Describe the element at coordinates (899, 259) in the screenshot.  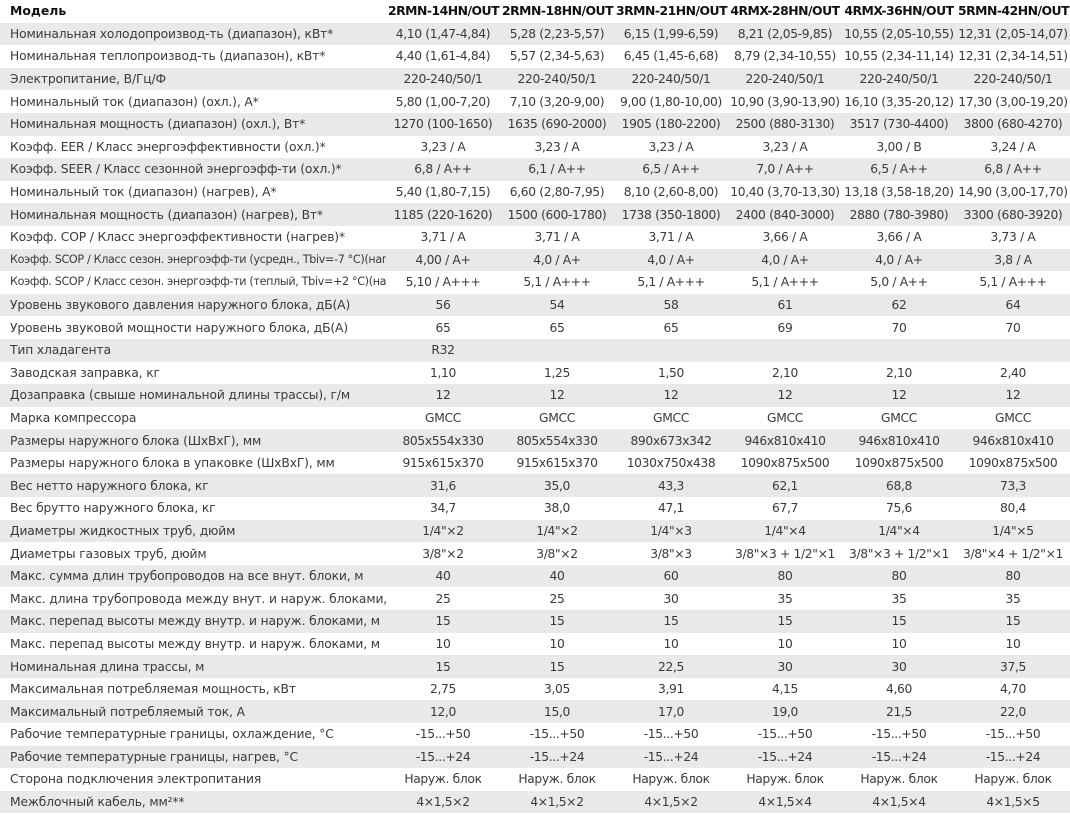
I see `row-value: 4,0 / A+` at that location.